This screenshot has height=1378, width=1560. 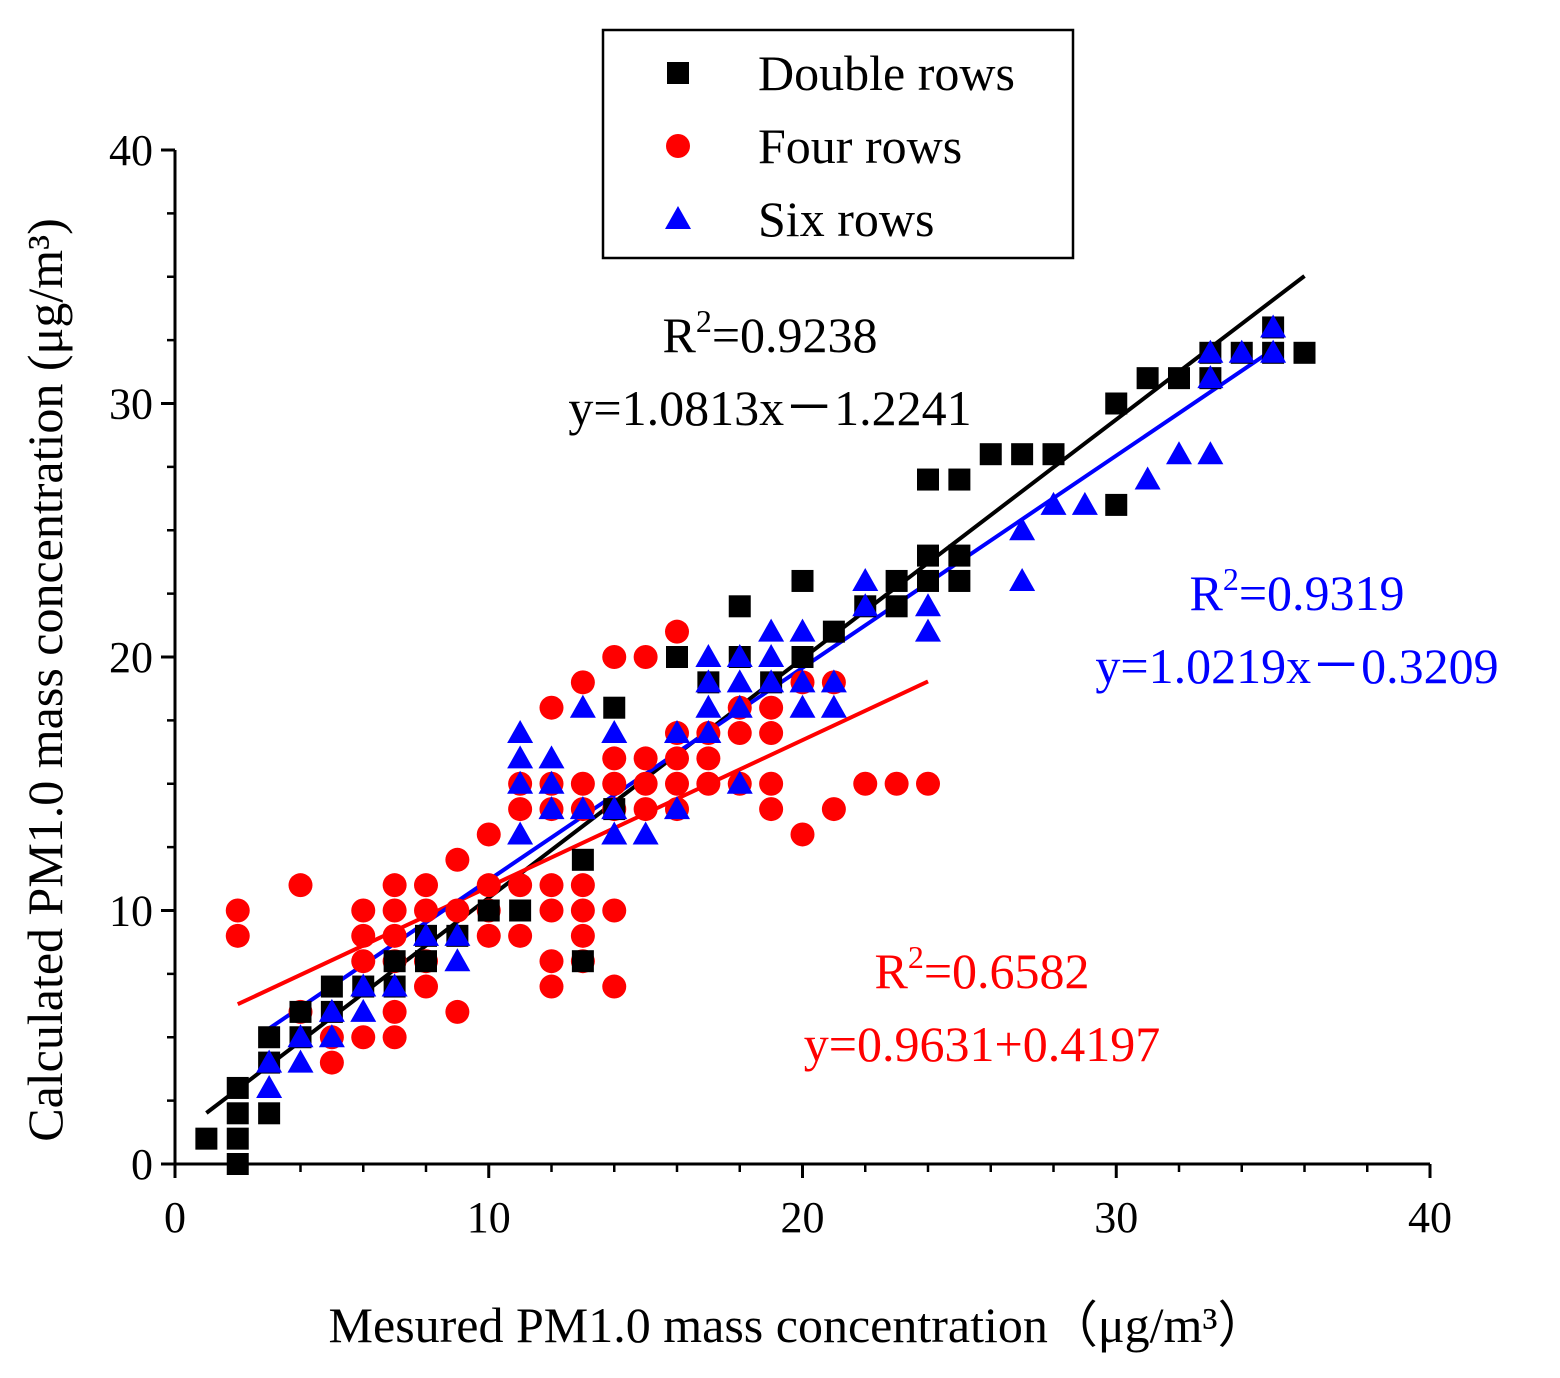 I want to click on x-tick-label: 0, so click(x=175, y=1217).